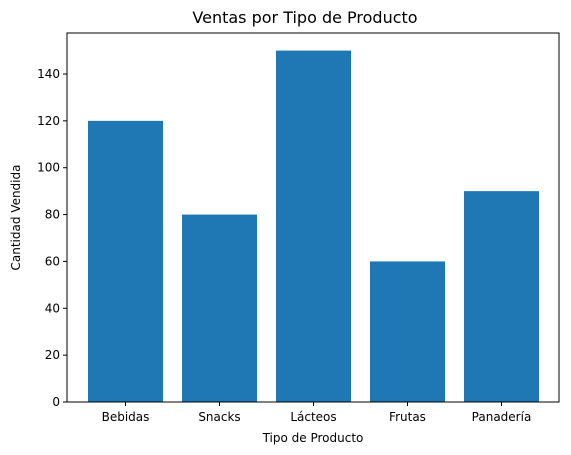 This screenshot has width=571, height=455. I want to click on x-tick-label: Frutas, so click(407, 417).